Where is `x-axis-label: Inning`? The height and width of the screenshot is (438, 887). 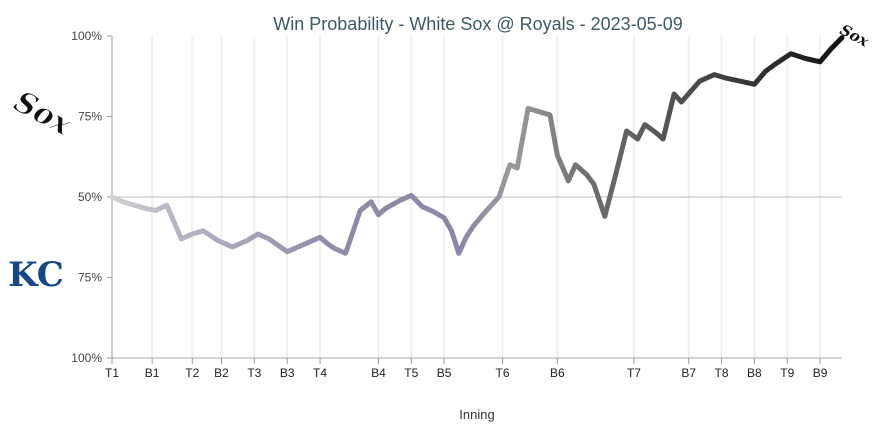
x-axis-label: Inning is located at coordinates (476, 414).